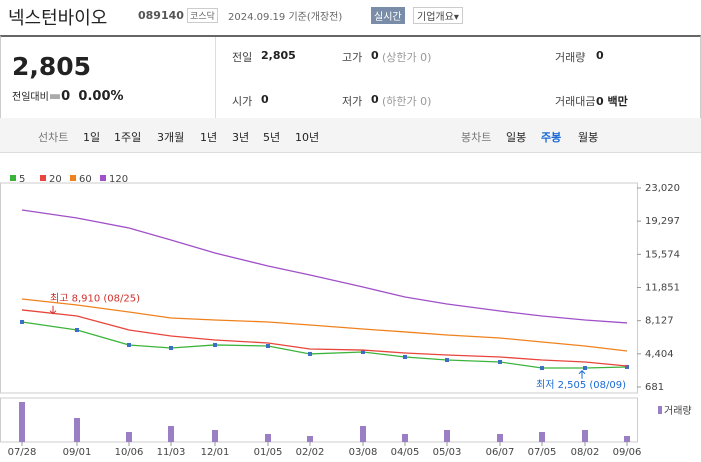  What do you see at coordinates (405, 452) in the screenshot?
I see `x-tick-label: 04/05` at bounding box center [405, 452].